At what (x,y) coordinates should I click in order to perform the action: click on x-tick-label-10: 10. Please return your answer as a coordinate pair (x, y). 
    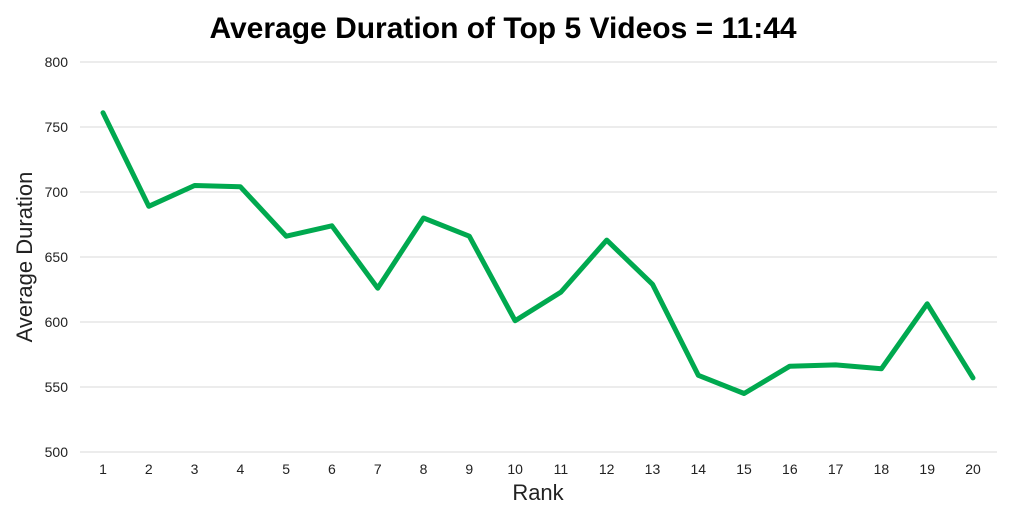
    Looking at the image, I should click on (515, 469).